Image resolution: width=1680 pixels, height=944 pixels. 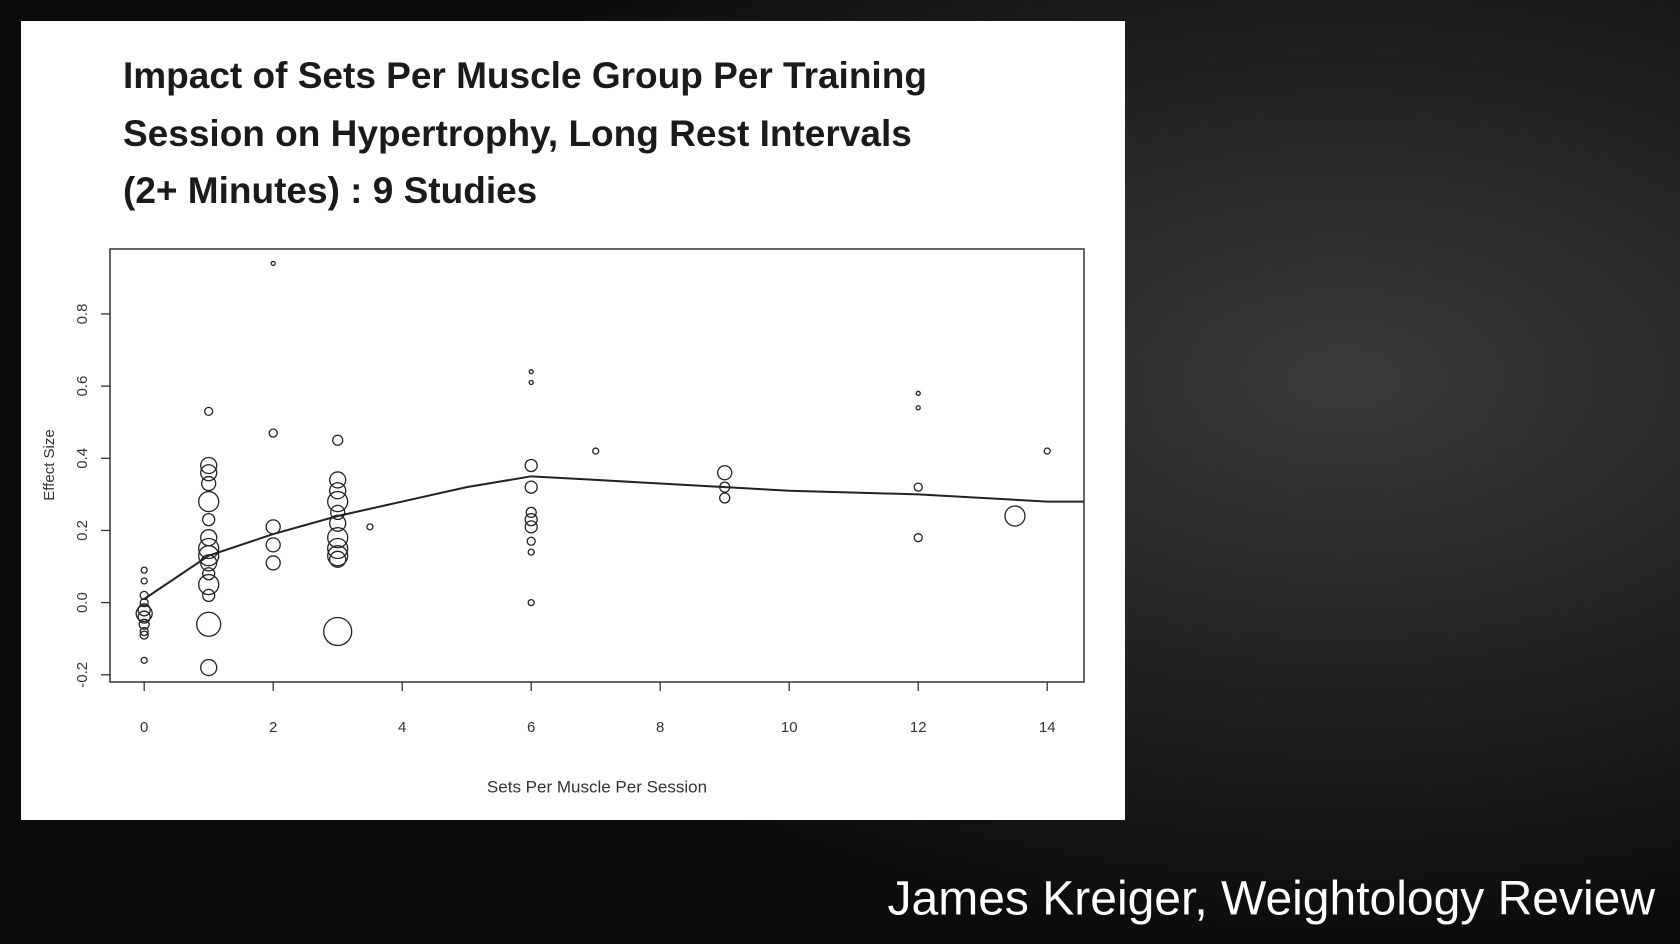 I want to click on y-tick-label: 0.0, so click(x=82, y=602).